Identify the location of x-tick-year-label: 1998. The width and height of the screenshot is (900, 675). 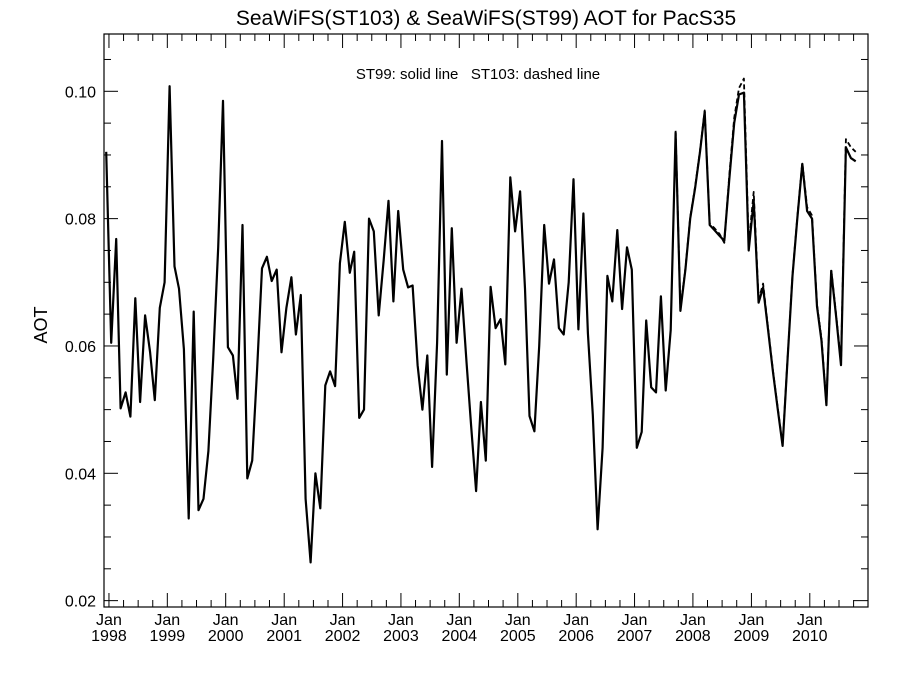
(109, 636).